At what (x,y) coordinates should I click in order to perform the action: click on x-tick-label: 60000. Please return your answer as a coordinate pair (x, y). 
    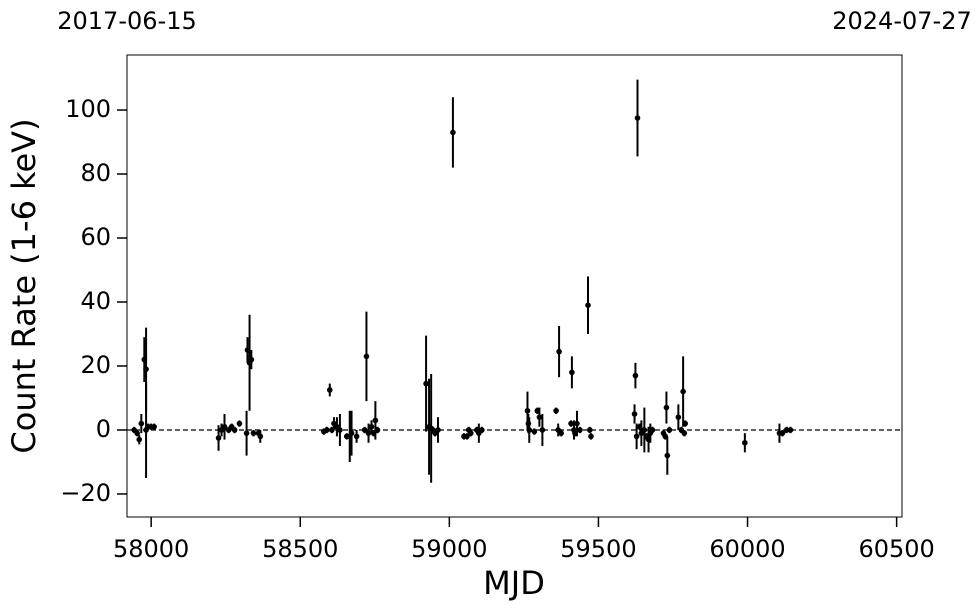
    Looking at the image, I should click on (747, 549).